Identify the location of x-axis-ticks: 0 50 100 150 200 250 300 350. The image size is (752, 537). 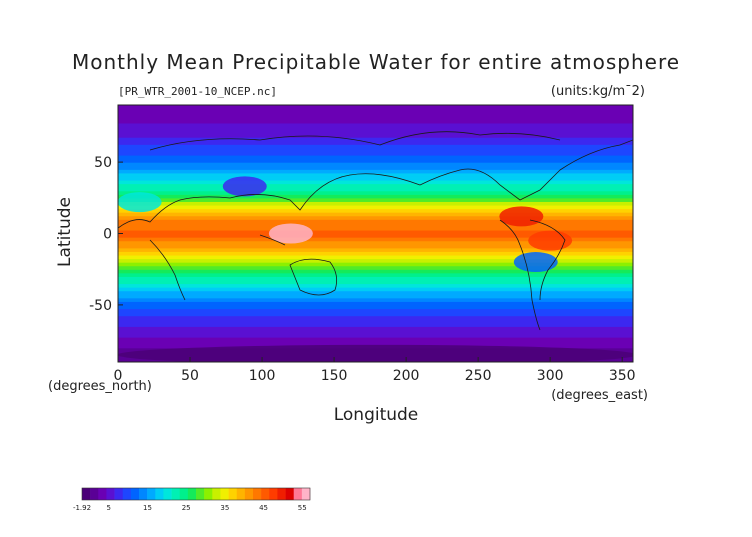
(375, 370).